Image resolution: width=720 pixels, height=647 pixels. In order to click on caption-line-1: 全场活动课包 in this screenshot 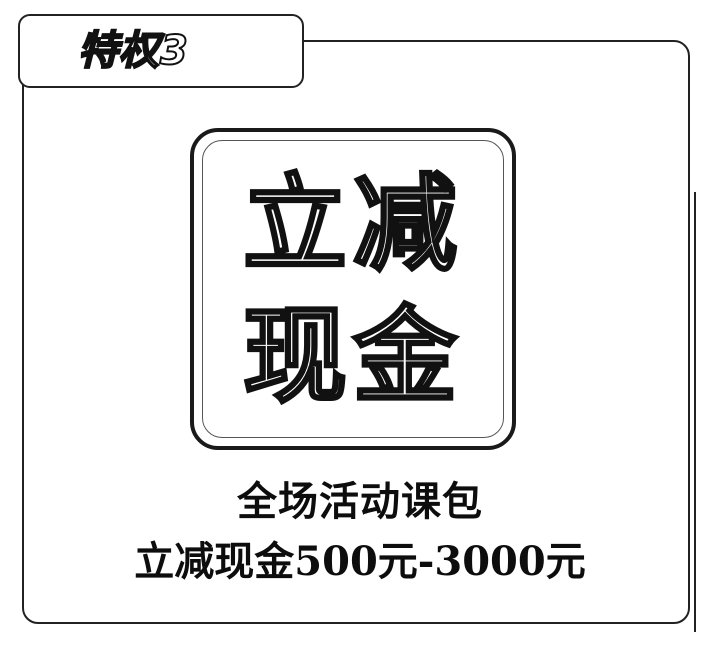, I will do `click(360, 501)`.